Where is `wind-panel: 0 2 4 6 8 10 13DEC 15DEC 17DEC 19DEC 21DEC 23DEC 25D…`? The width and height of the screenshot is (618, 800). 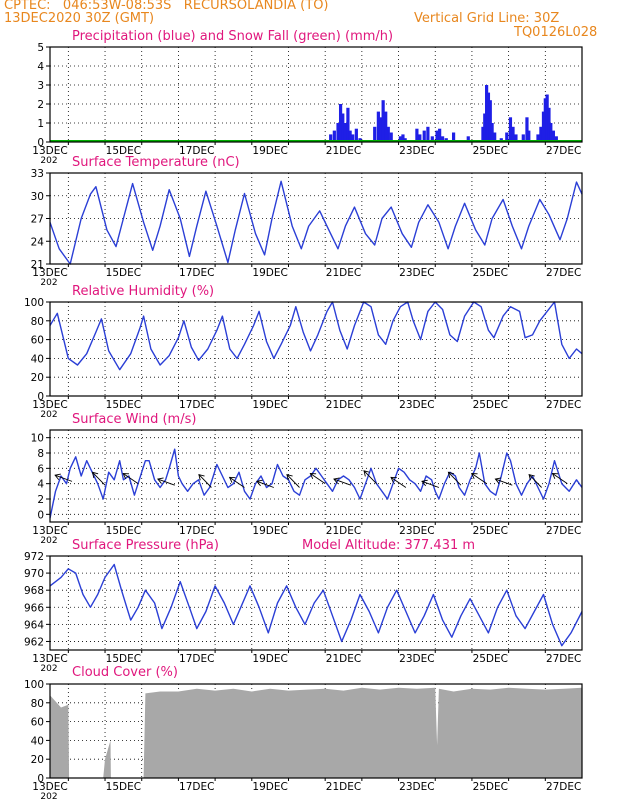 wind-panel: 0 2 4 6 8 10 13DEC 15DEC 17DEC 19DEC 21DEC 23DEC 25D… is located at coordinates (307, 487).